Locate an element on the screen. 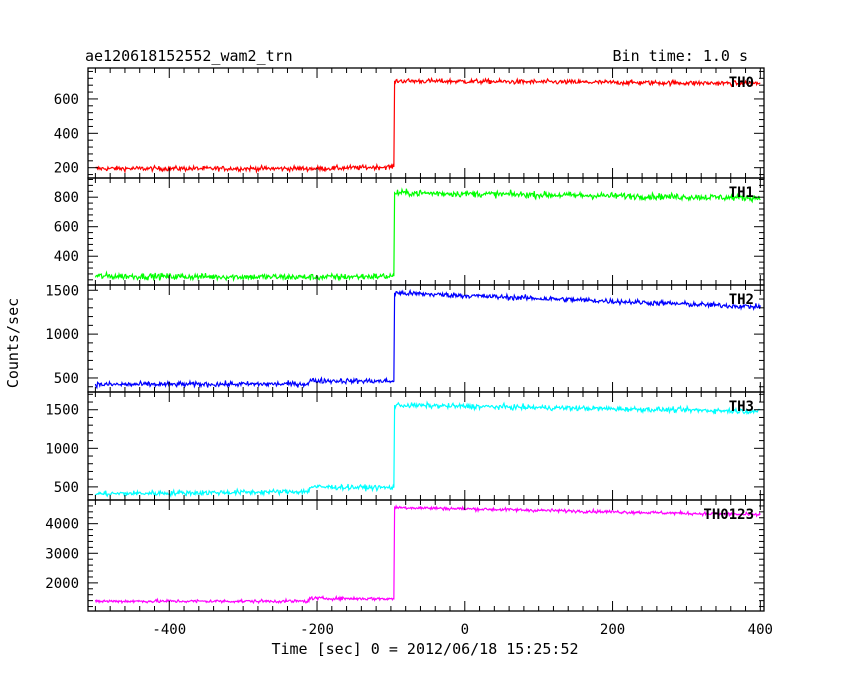 This screenshot has width=850, height=680. chart-title-left: ae120618152552_wam2_trn is located at coordinates (189, 56).